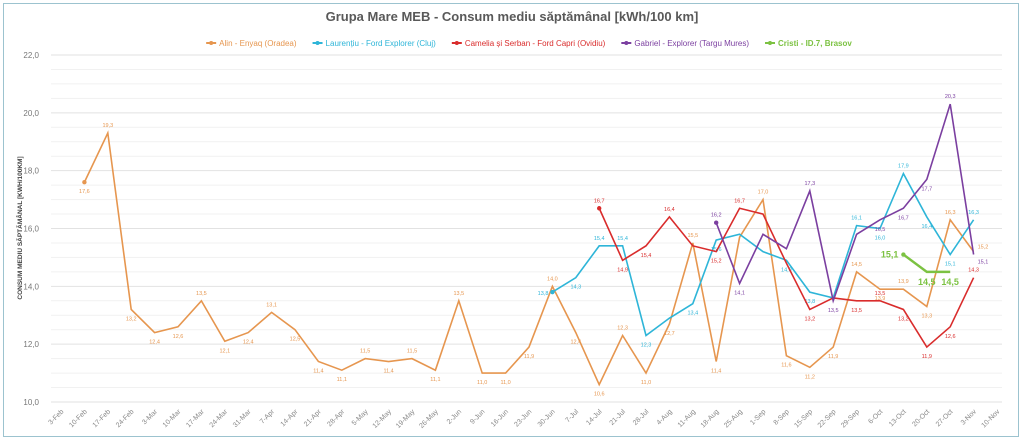 Image resolution: width=1024 pixels, height=442 pixels. Describe the element at coordinates (803, 418) in the screenshot. I see `x-tick-label: 15-Sep` at that location.